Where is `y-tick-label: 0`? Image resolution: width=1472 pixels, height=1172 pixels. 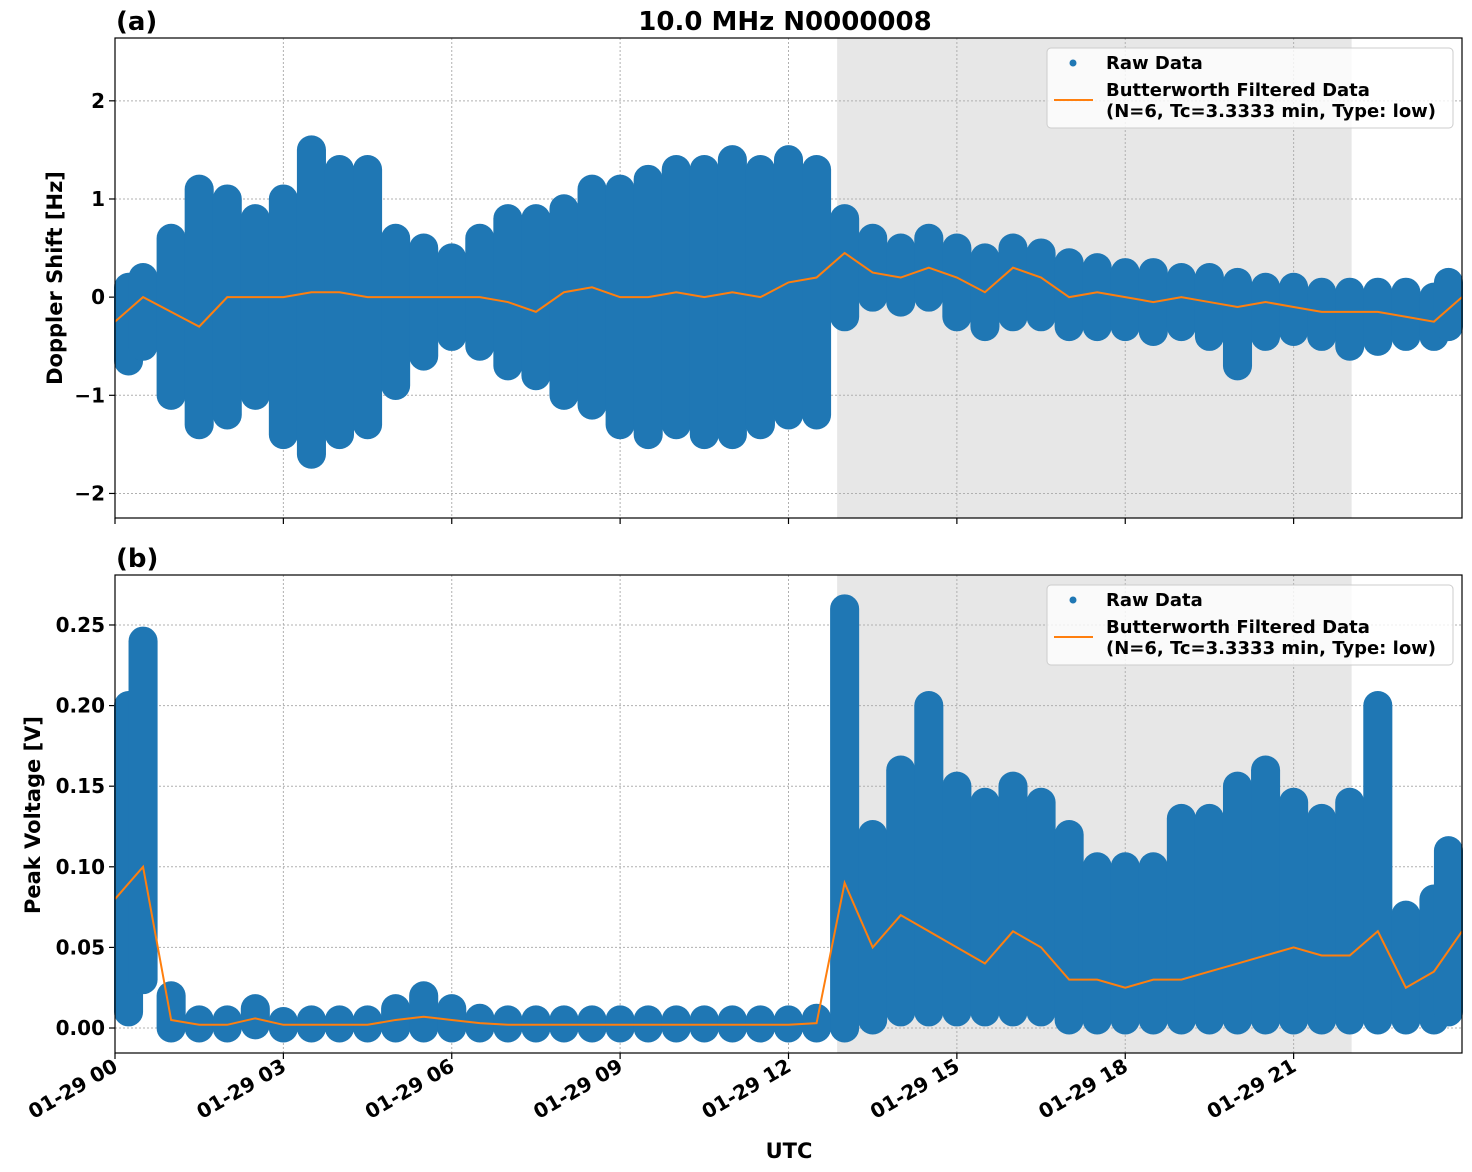
y-tick-label: 0 is located at coordinates (98, 297).